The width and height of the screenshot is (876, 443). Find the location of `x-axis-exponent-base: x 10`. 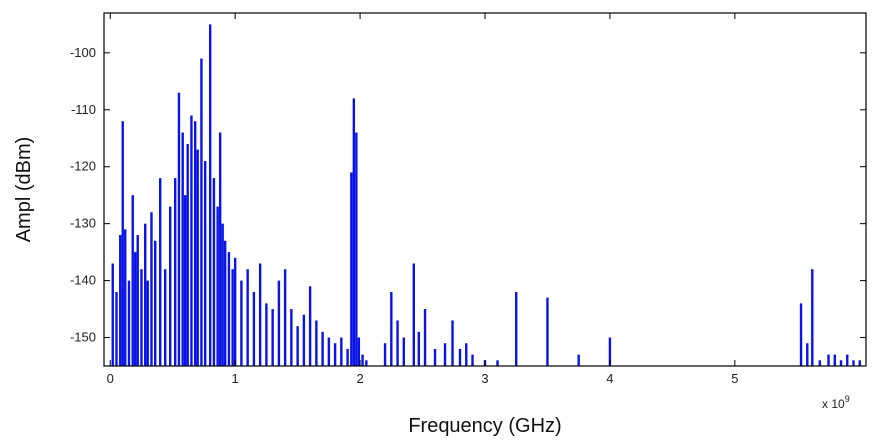

x-axis-exponent-base: x 10 is located at coordinates (833, 404).